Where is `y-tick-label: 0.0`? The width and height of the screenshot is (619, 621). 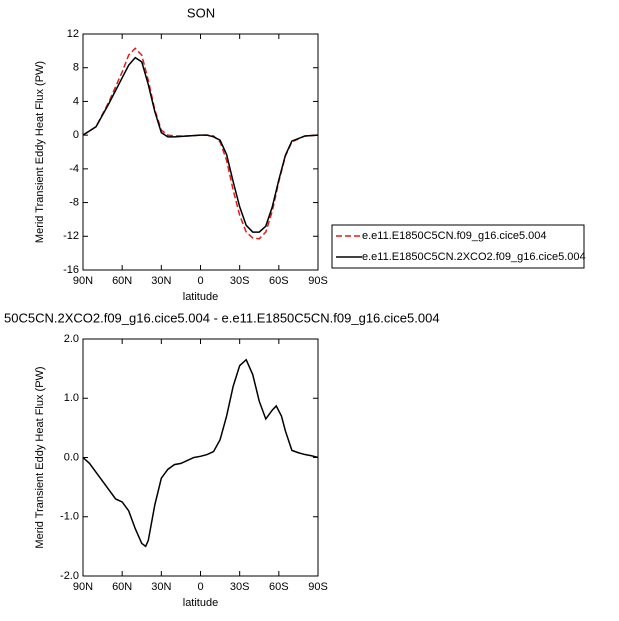
y-tick-label: 0.0 is located at coordinates (71, 457).